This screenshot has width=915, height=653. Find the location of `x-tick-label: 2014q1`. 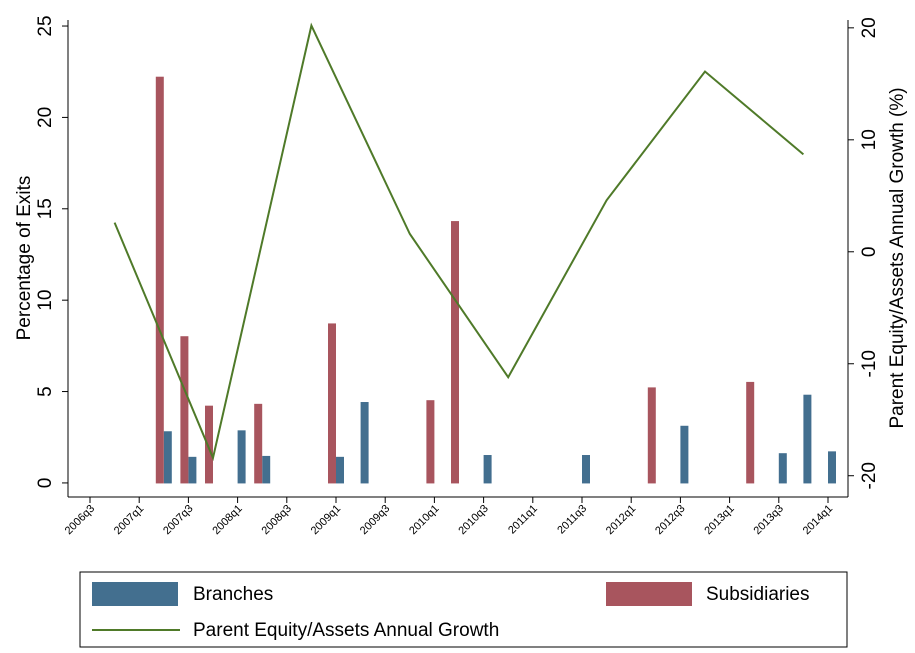

x-tick-label: 2014q1 is located at coordinates (818, 520).